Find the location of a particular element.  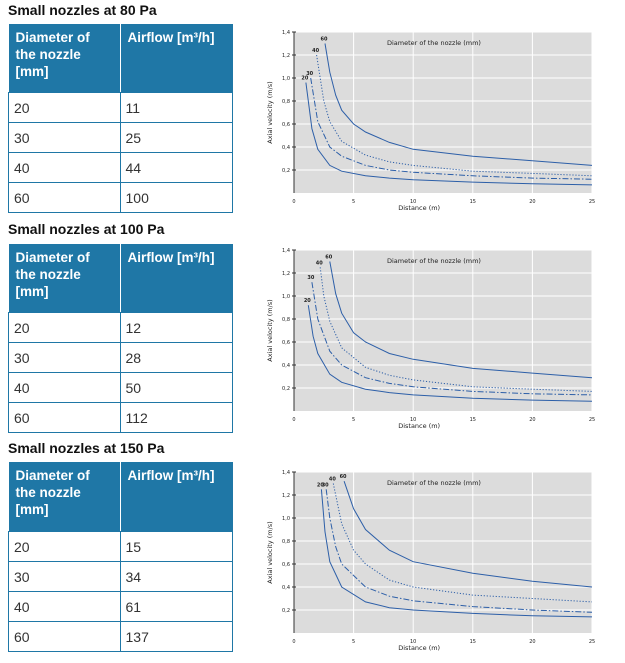

table-row: 20 11 is located at coordinates (120, 107).